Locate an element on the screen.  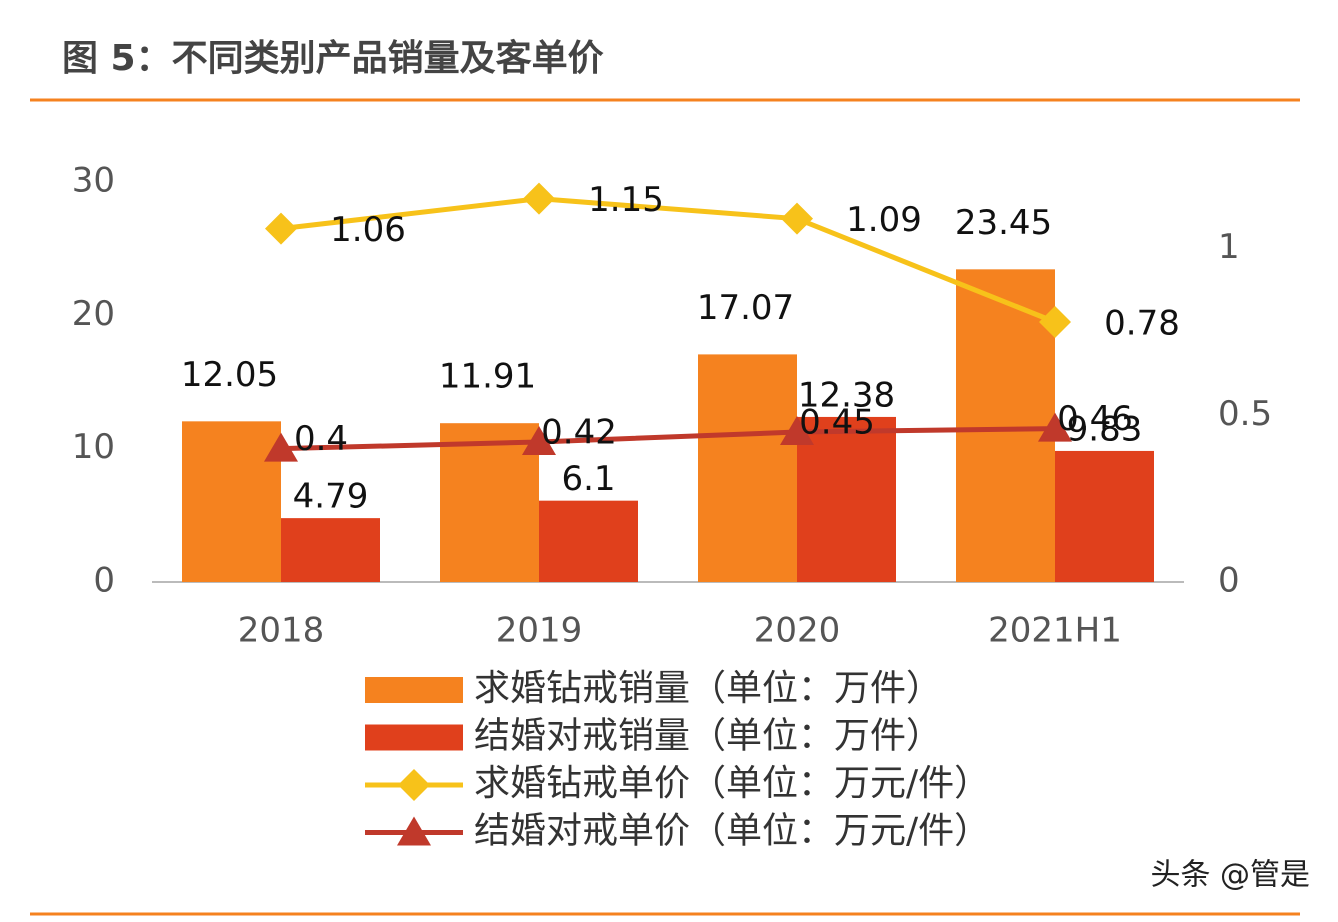
x-tick-label: 2018 is located at coordinates (281, 631).